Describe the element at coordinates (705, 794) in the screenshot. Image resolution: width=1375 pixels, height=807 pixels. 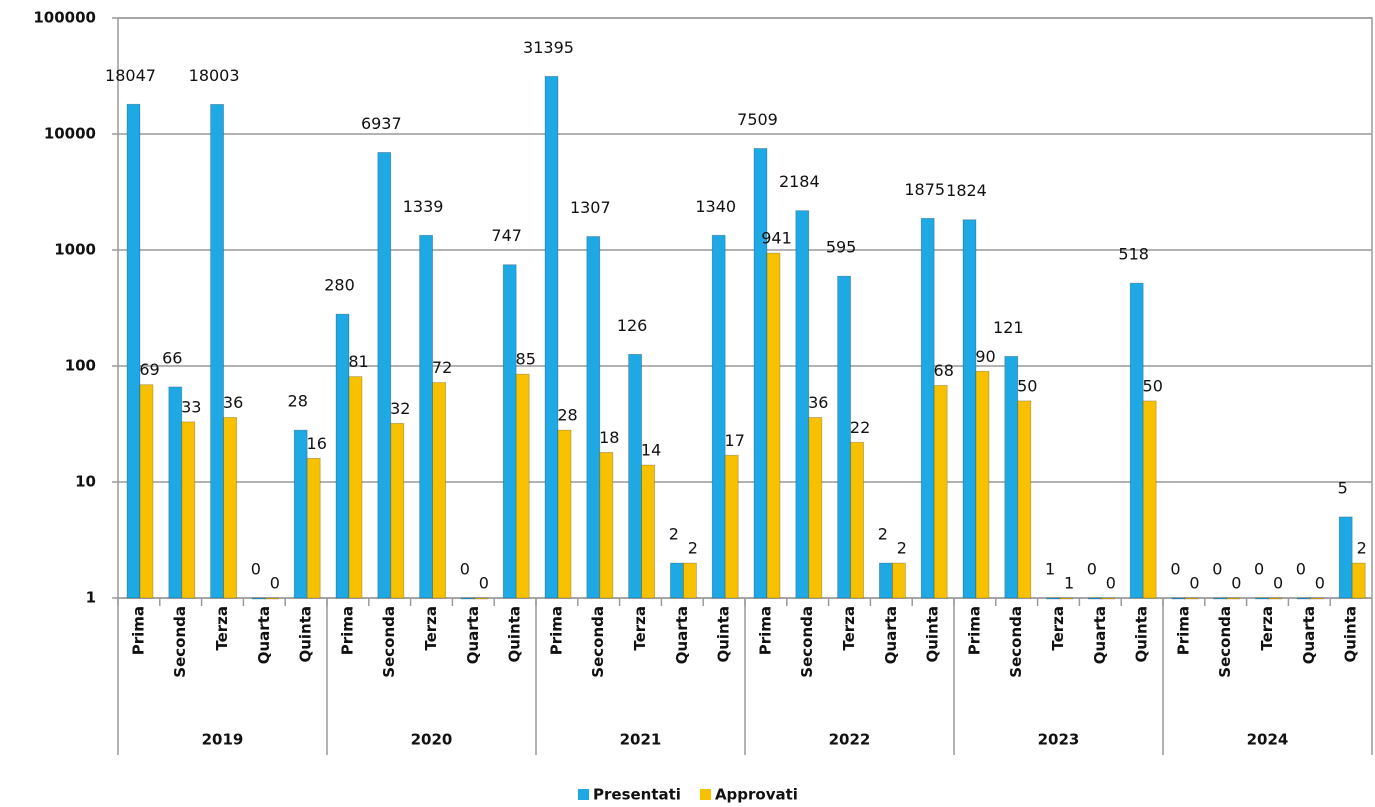
I see `legend-swatch` at that location.